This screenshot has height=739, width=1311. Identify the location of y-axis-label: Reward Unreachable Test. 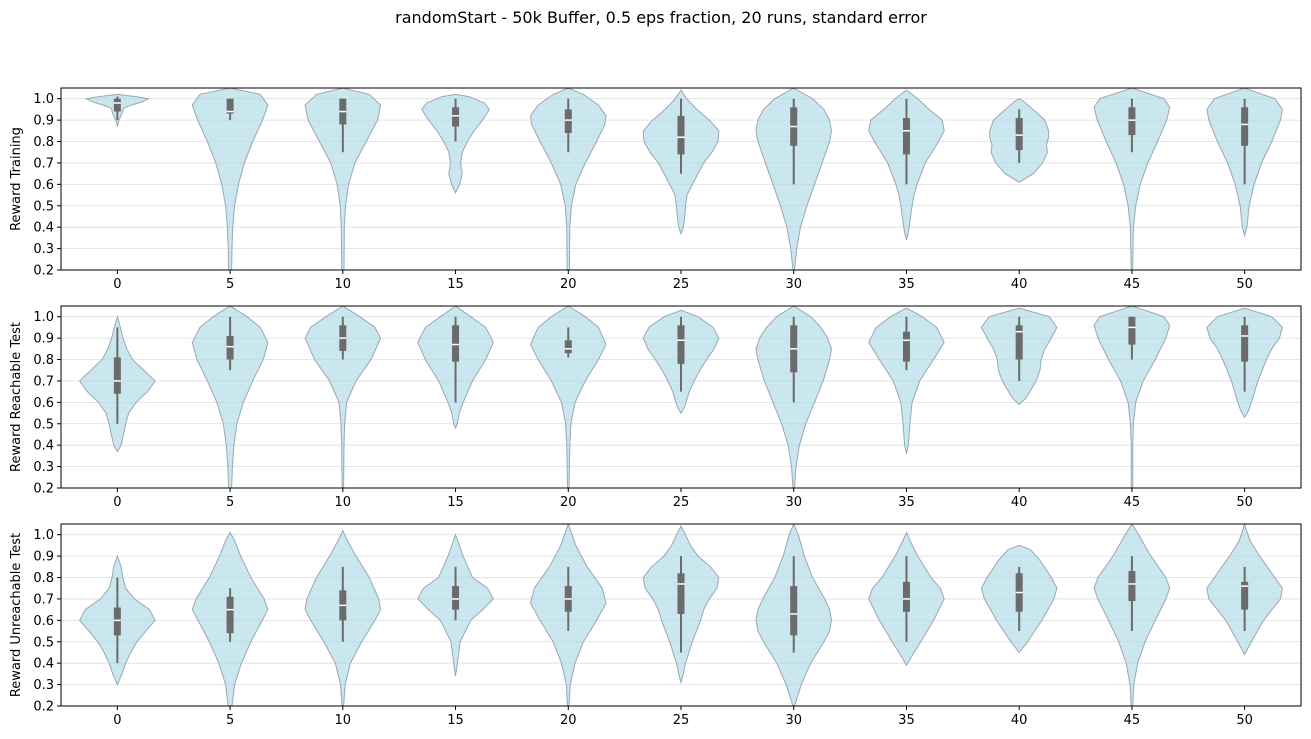
(16, 615).